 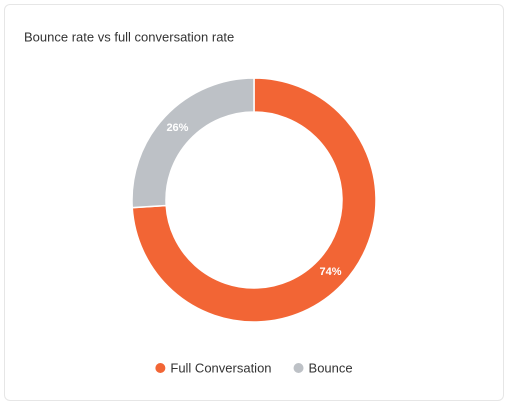 What do you see at coordinates (129, 36) in the screenshot?
I see `chart-title: Bounce rate vs full conversation rate` at bounding box center [129, 36].